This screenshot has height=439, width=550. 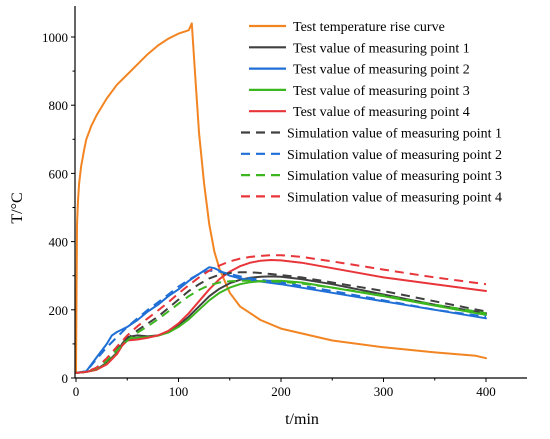 What do you see at coordinates (394, 197) in the screenshot?
I see `legend-label-9: Simulation value of measuring point 4` at bounding box center [394, 197].